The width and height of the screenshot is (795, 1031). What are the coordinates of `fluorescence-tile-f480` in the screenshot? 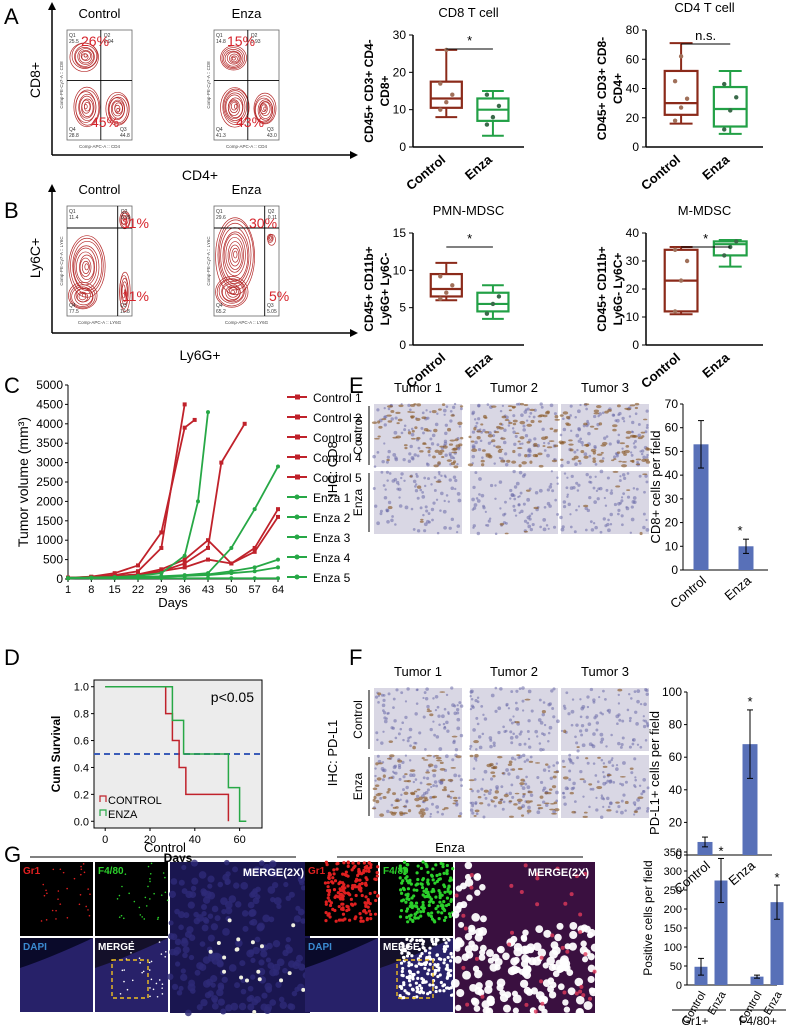 It's located at (417, 898).